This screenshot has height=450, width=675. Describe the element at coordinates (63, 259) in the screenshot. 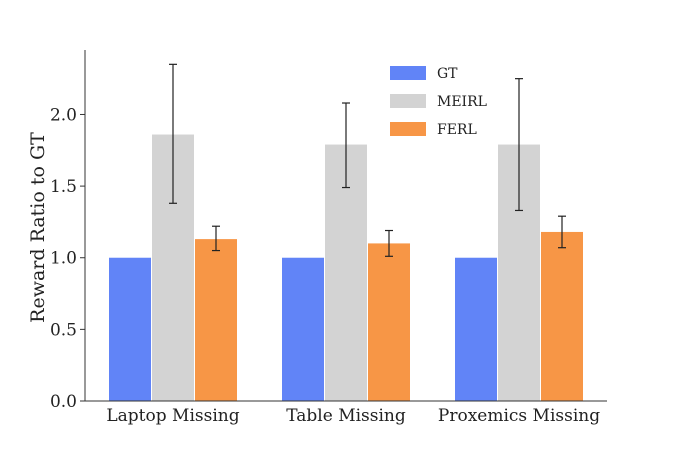

I see `y-tick-label: 1.0` at that location.